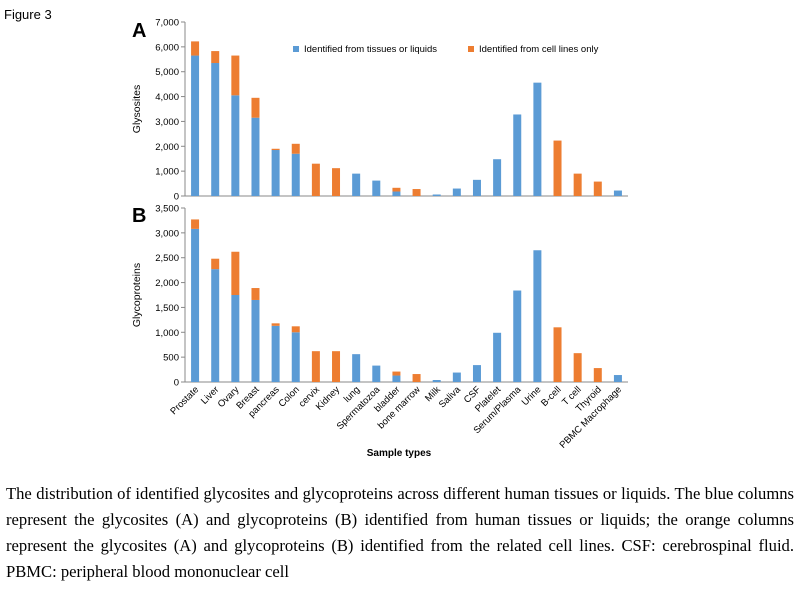 The image size is (800, 600). Describe the element at coordinates (184, 400) in the screenshot. I see `x-tick-label: Prostate` at that location.